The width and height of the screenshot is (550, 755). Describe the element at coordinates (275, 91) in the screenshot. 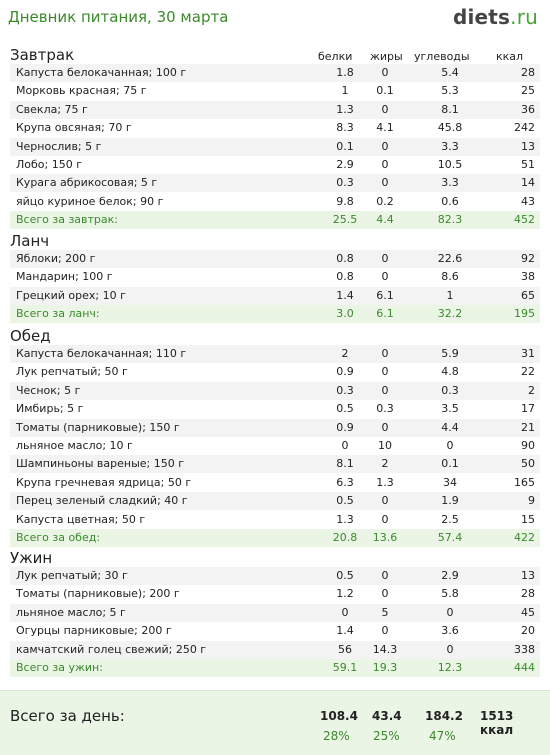

I see `food-row: Морковь красная; 75 г 1 0.1 5.3 25` at that location.